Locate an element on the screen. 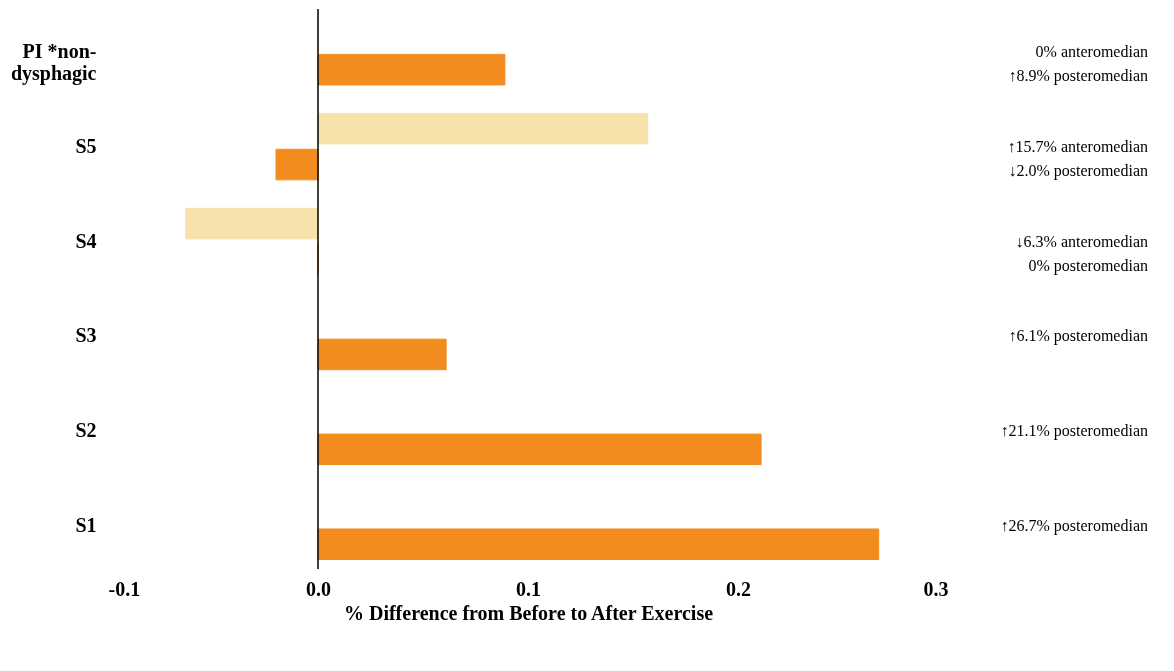  x-tick-label: 0.3 is located at coordinates (936, 588).